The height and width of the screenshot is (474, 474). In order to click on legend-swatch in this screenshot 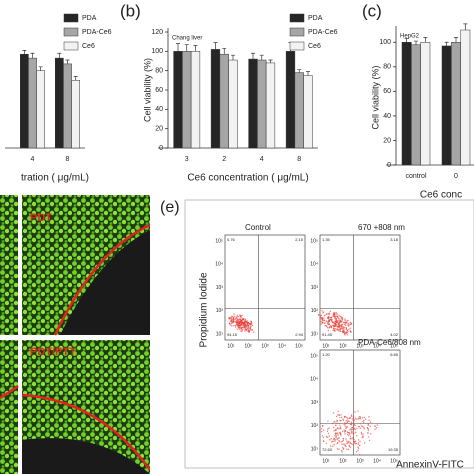, I will do `click(297, 46)`.